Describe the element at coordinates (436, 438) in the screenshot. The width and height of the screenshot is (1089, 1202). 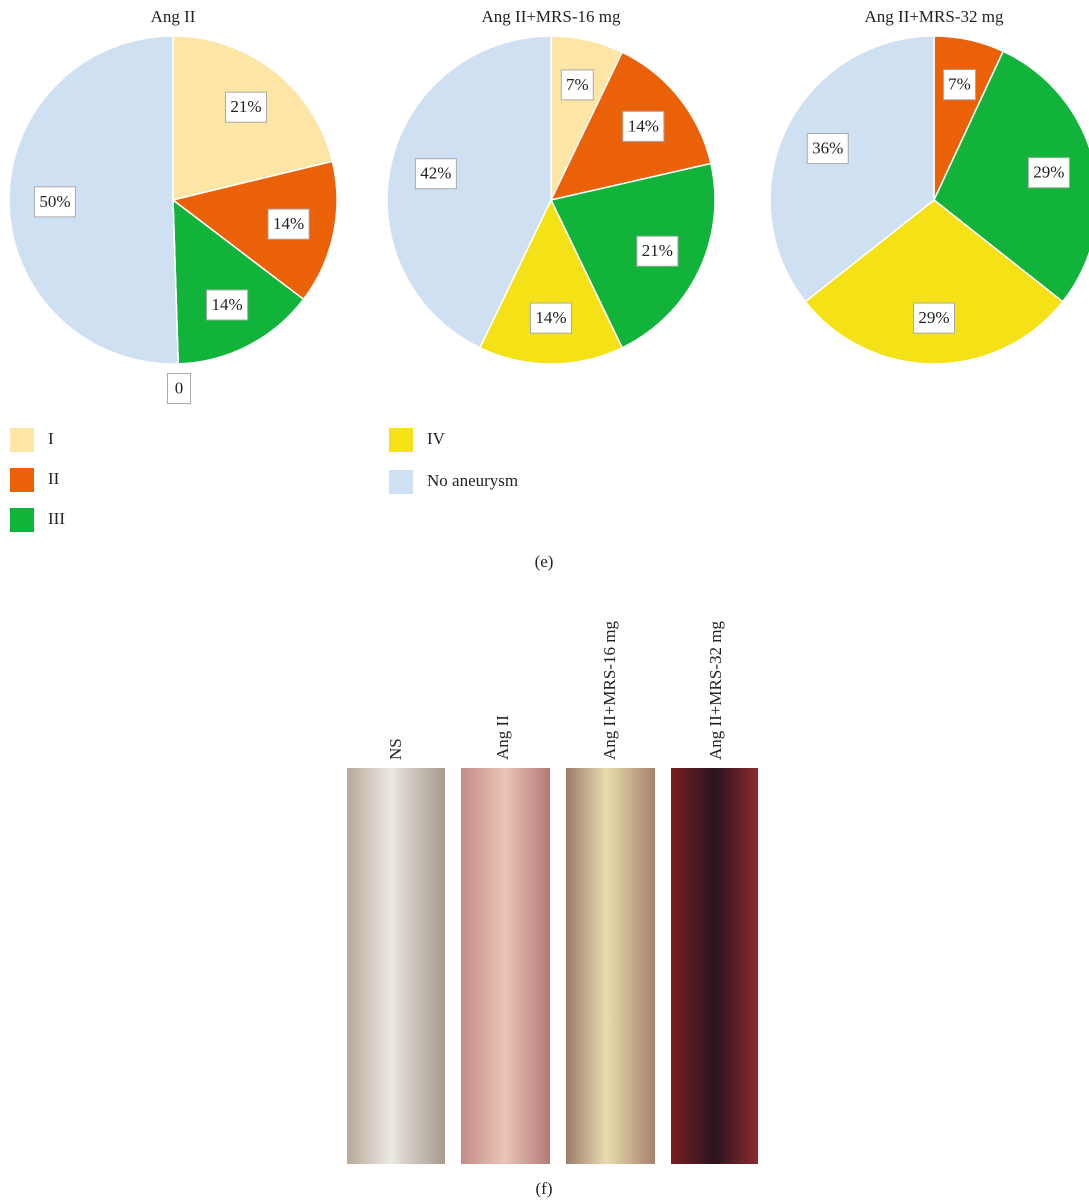
I see `legend-label: IV` at that location.